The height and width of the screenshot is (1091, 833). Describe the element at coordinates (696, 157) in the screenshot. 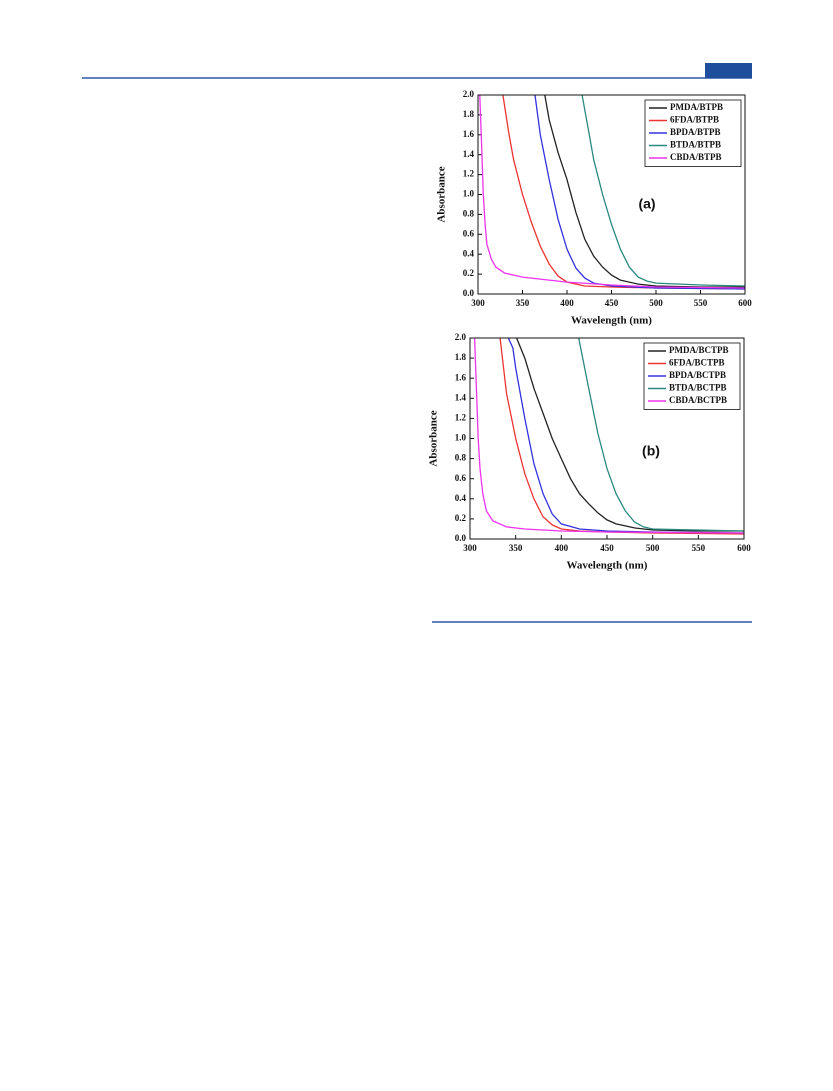

I see `legend-label: CBDA/BTPB` at that location.